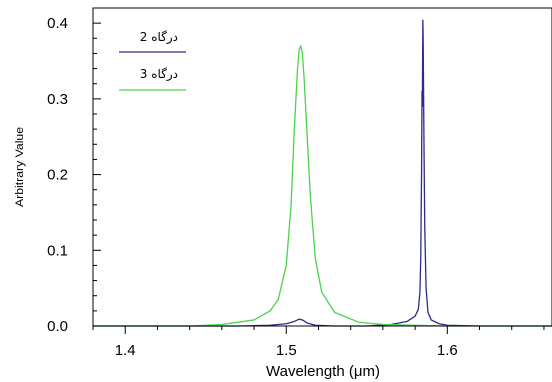 The image size is (552, 382). What do you see at coordinates (159, 74) in the screenshot?
I see `legend-label: درگاه 3` at bounding box center [159, 74].